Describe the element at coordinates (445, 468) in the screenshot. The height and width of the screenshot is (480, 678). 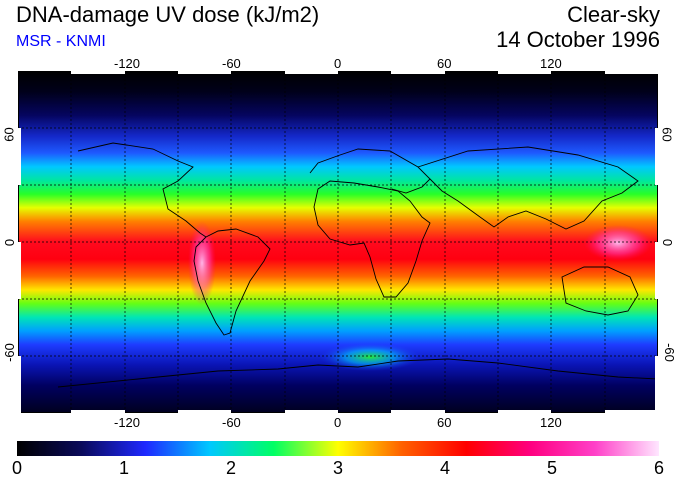
I see `colorbar-label-4: 4` at that location.